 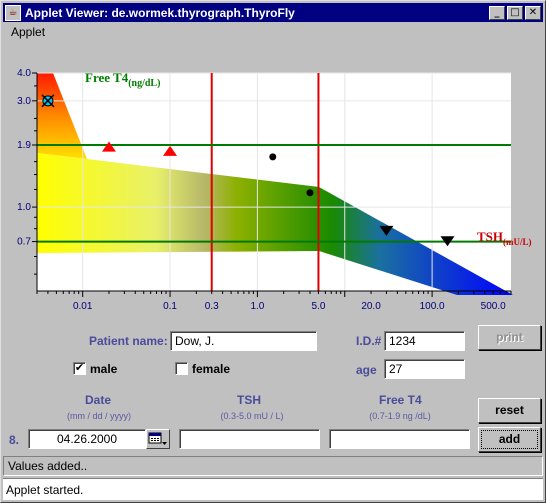 What do you see at coordinates (170, 305) in the screenshot?
I see `x-tick-label: 0.1` at bounding box center [170, 305].